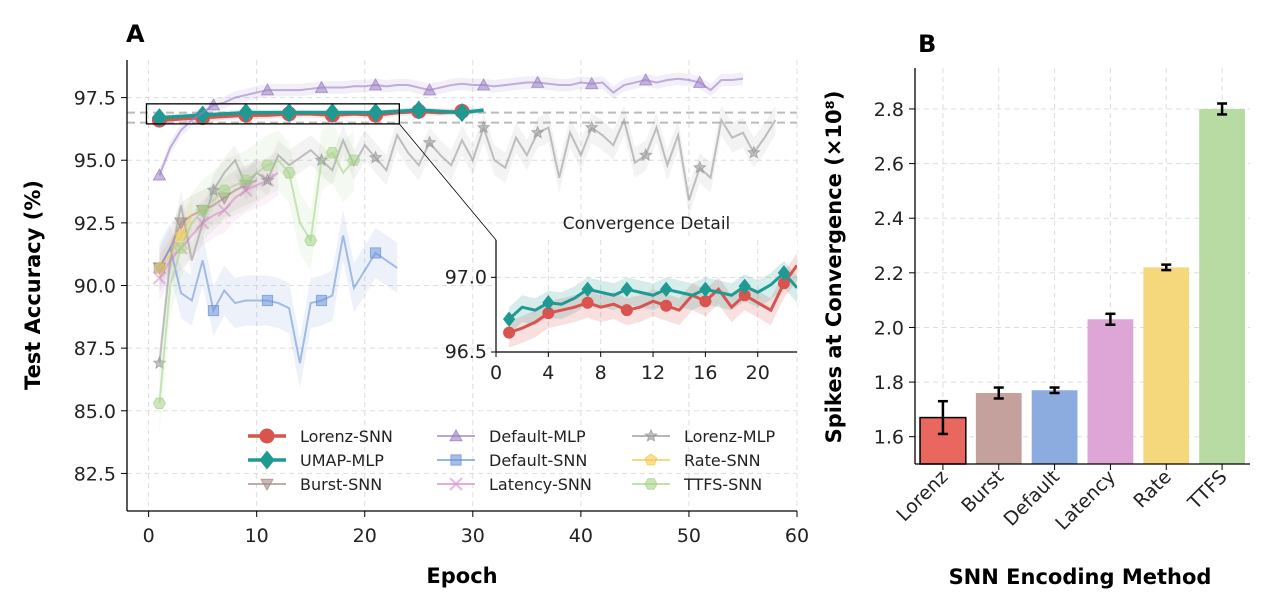  What do you see at coordinates (581, 536) in the screenshot?
I see `x-tick-label-4: 40` at bounding box center [581, 536].